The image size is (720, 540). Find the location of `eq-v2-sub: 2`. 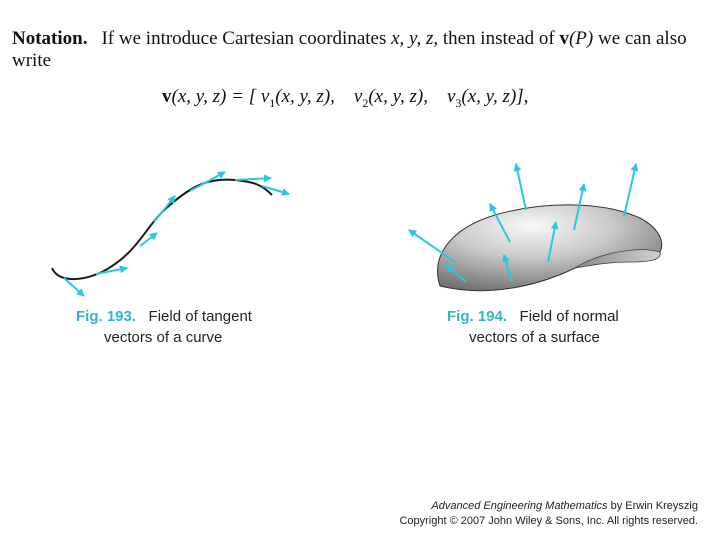

eq-v2-sub: 2 is located at coordinates (365, 103).